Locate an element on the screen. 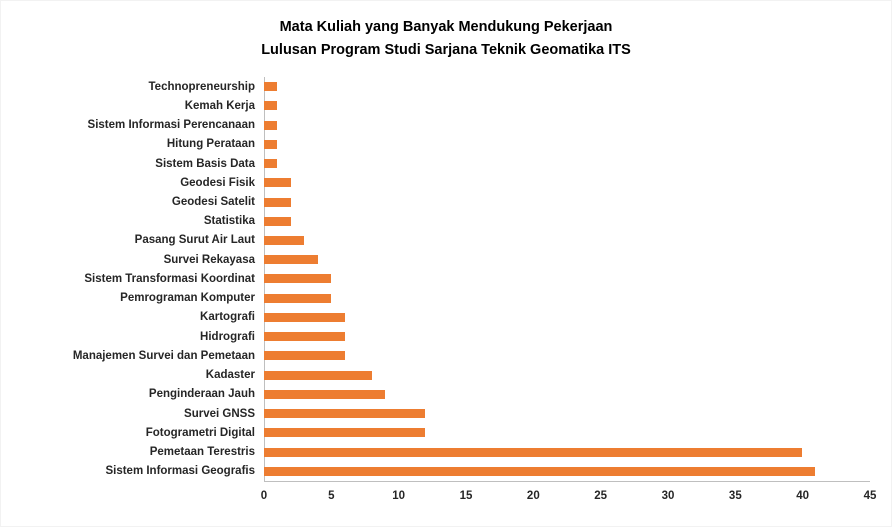 Image resolution: width=892 pixels, height=527 pixels. chart-row: Kartografi is located at coordinates (440, 317).